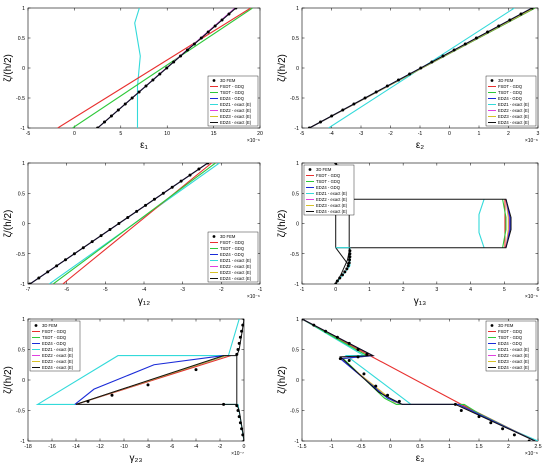 The height and width of the screenshot is (464, 550). I want to click on x-tick-label: -10, so click(124, 447).